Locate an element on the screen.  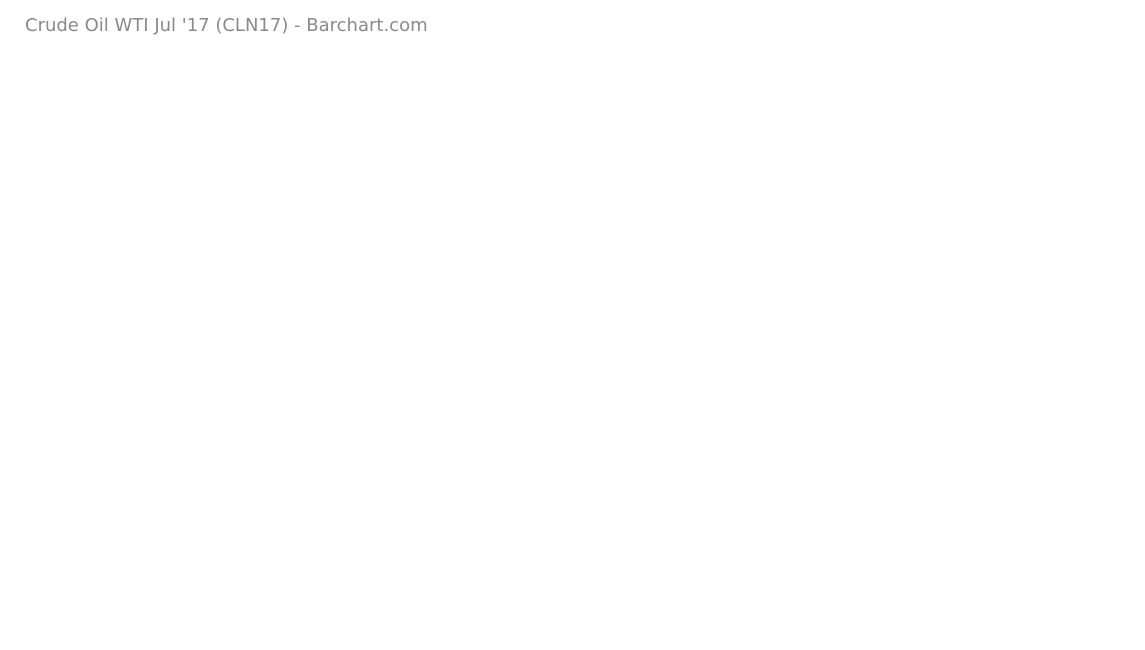
volume-tick-label: 0K is located at coordinates (1133, 588).